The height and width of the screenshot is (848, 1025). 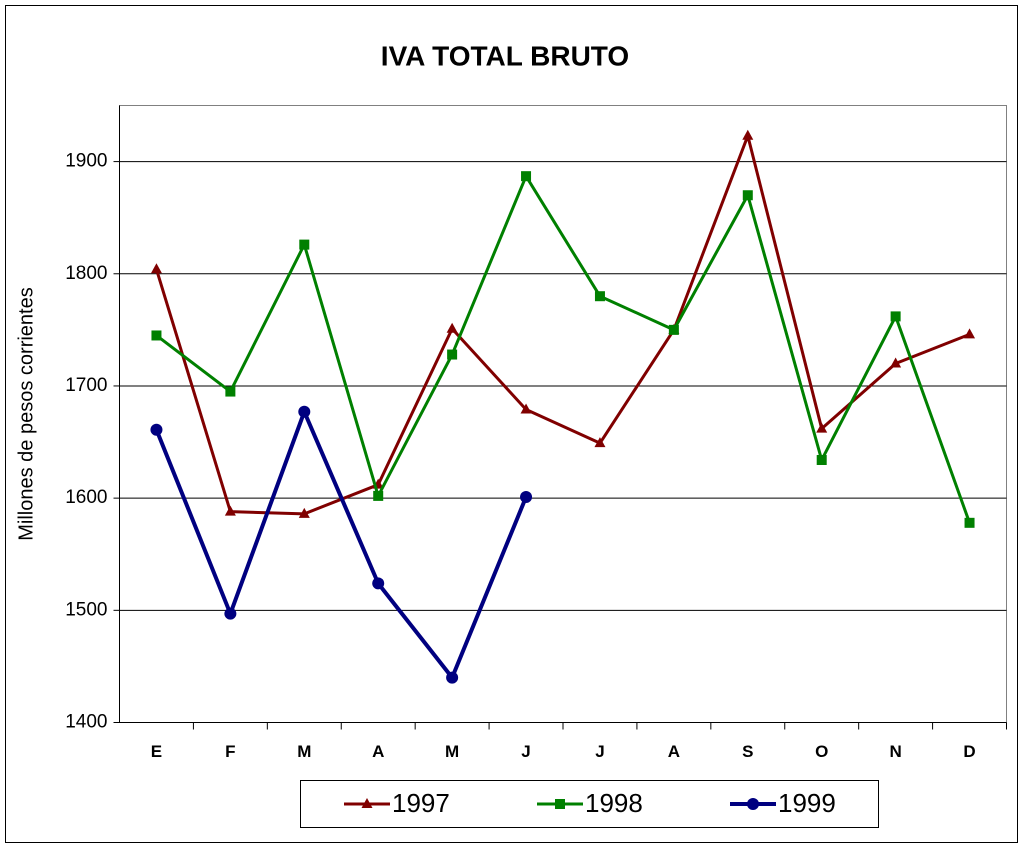 I want to click on y-tick-label: 1400, so click(x=86, y=722).